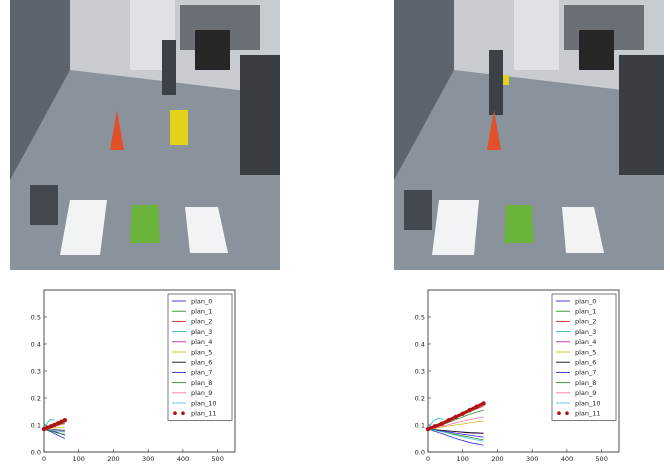 Image resolution: width=670 pixels, height=476 pixels. What do you see at coordinates (113, 459) in the screenshot?
I see `x-tick-label: 200` at bounding box center [113, 459].